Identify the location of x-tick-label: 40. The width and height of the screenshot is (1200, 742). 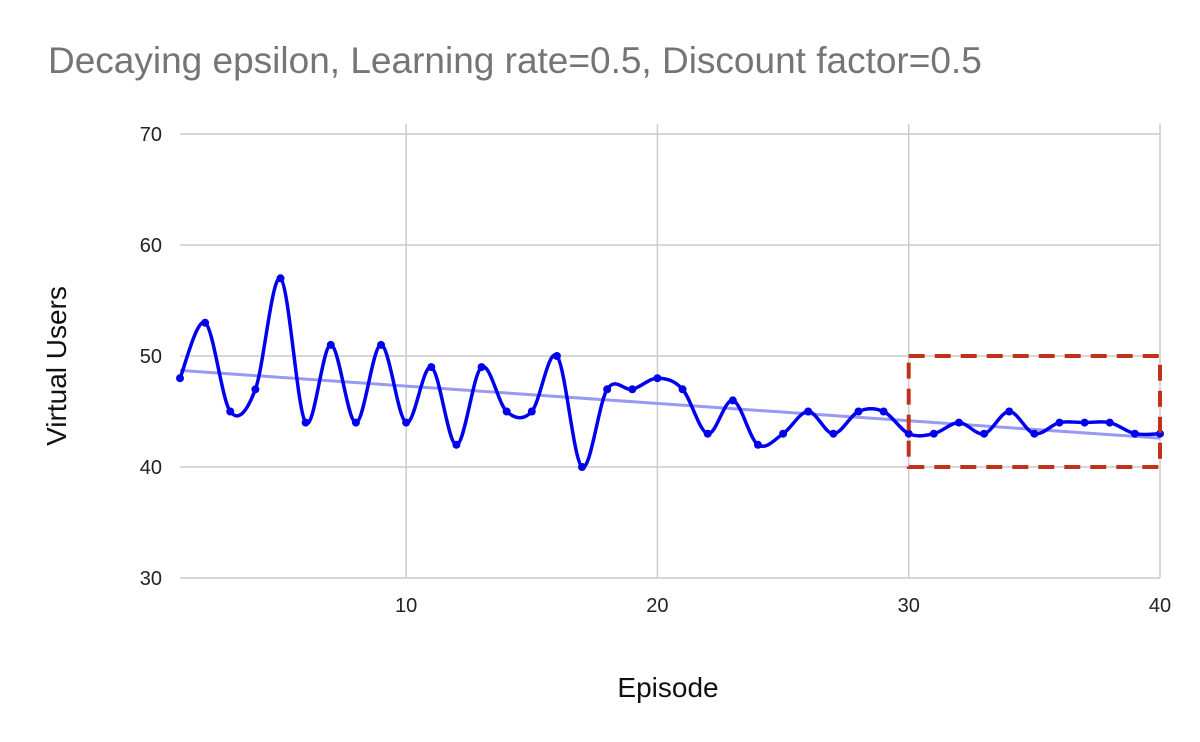
(1160, 606).